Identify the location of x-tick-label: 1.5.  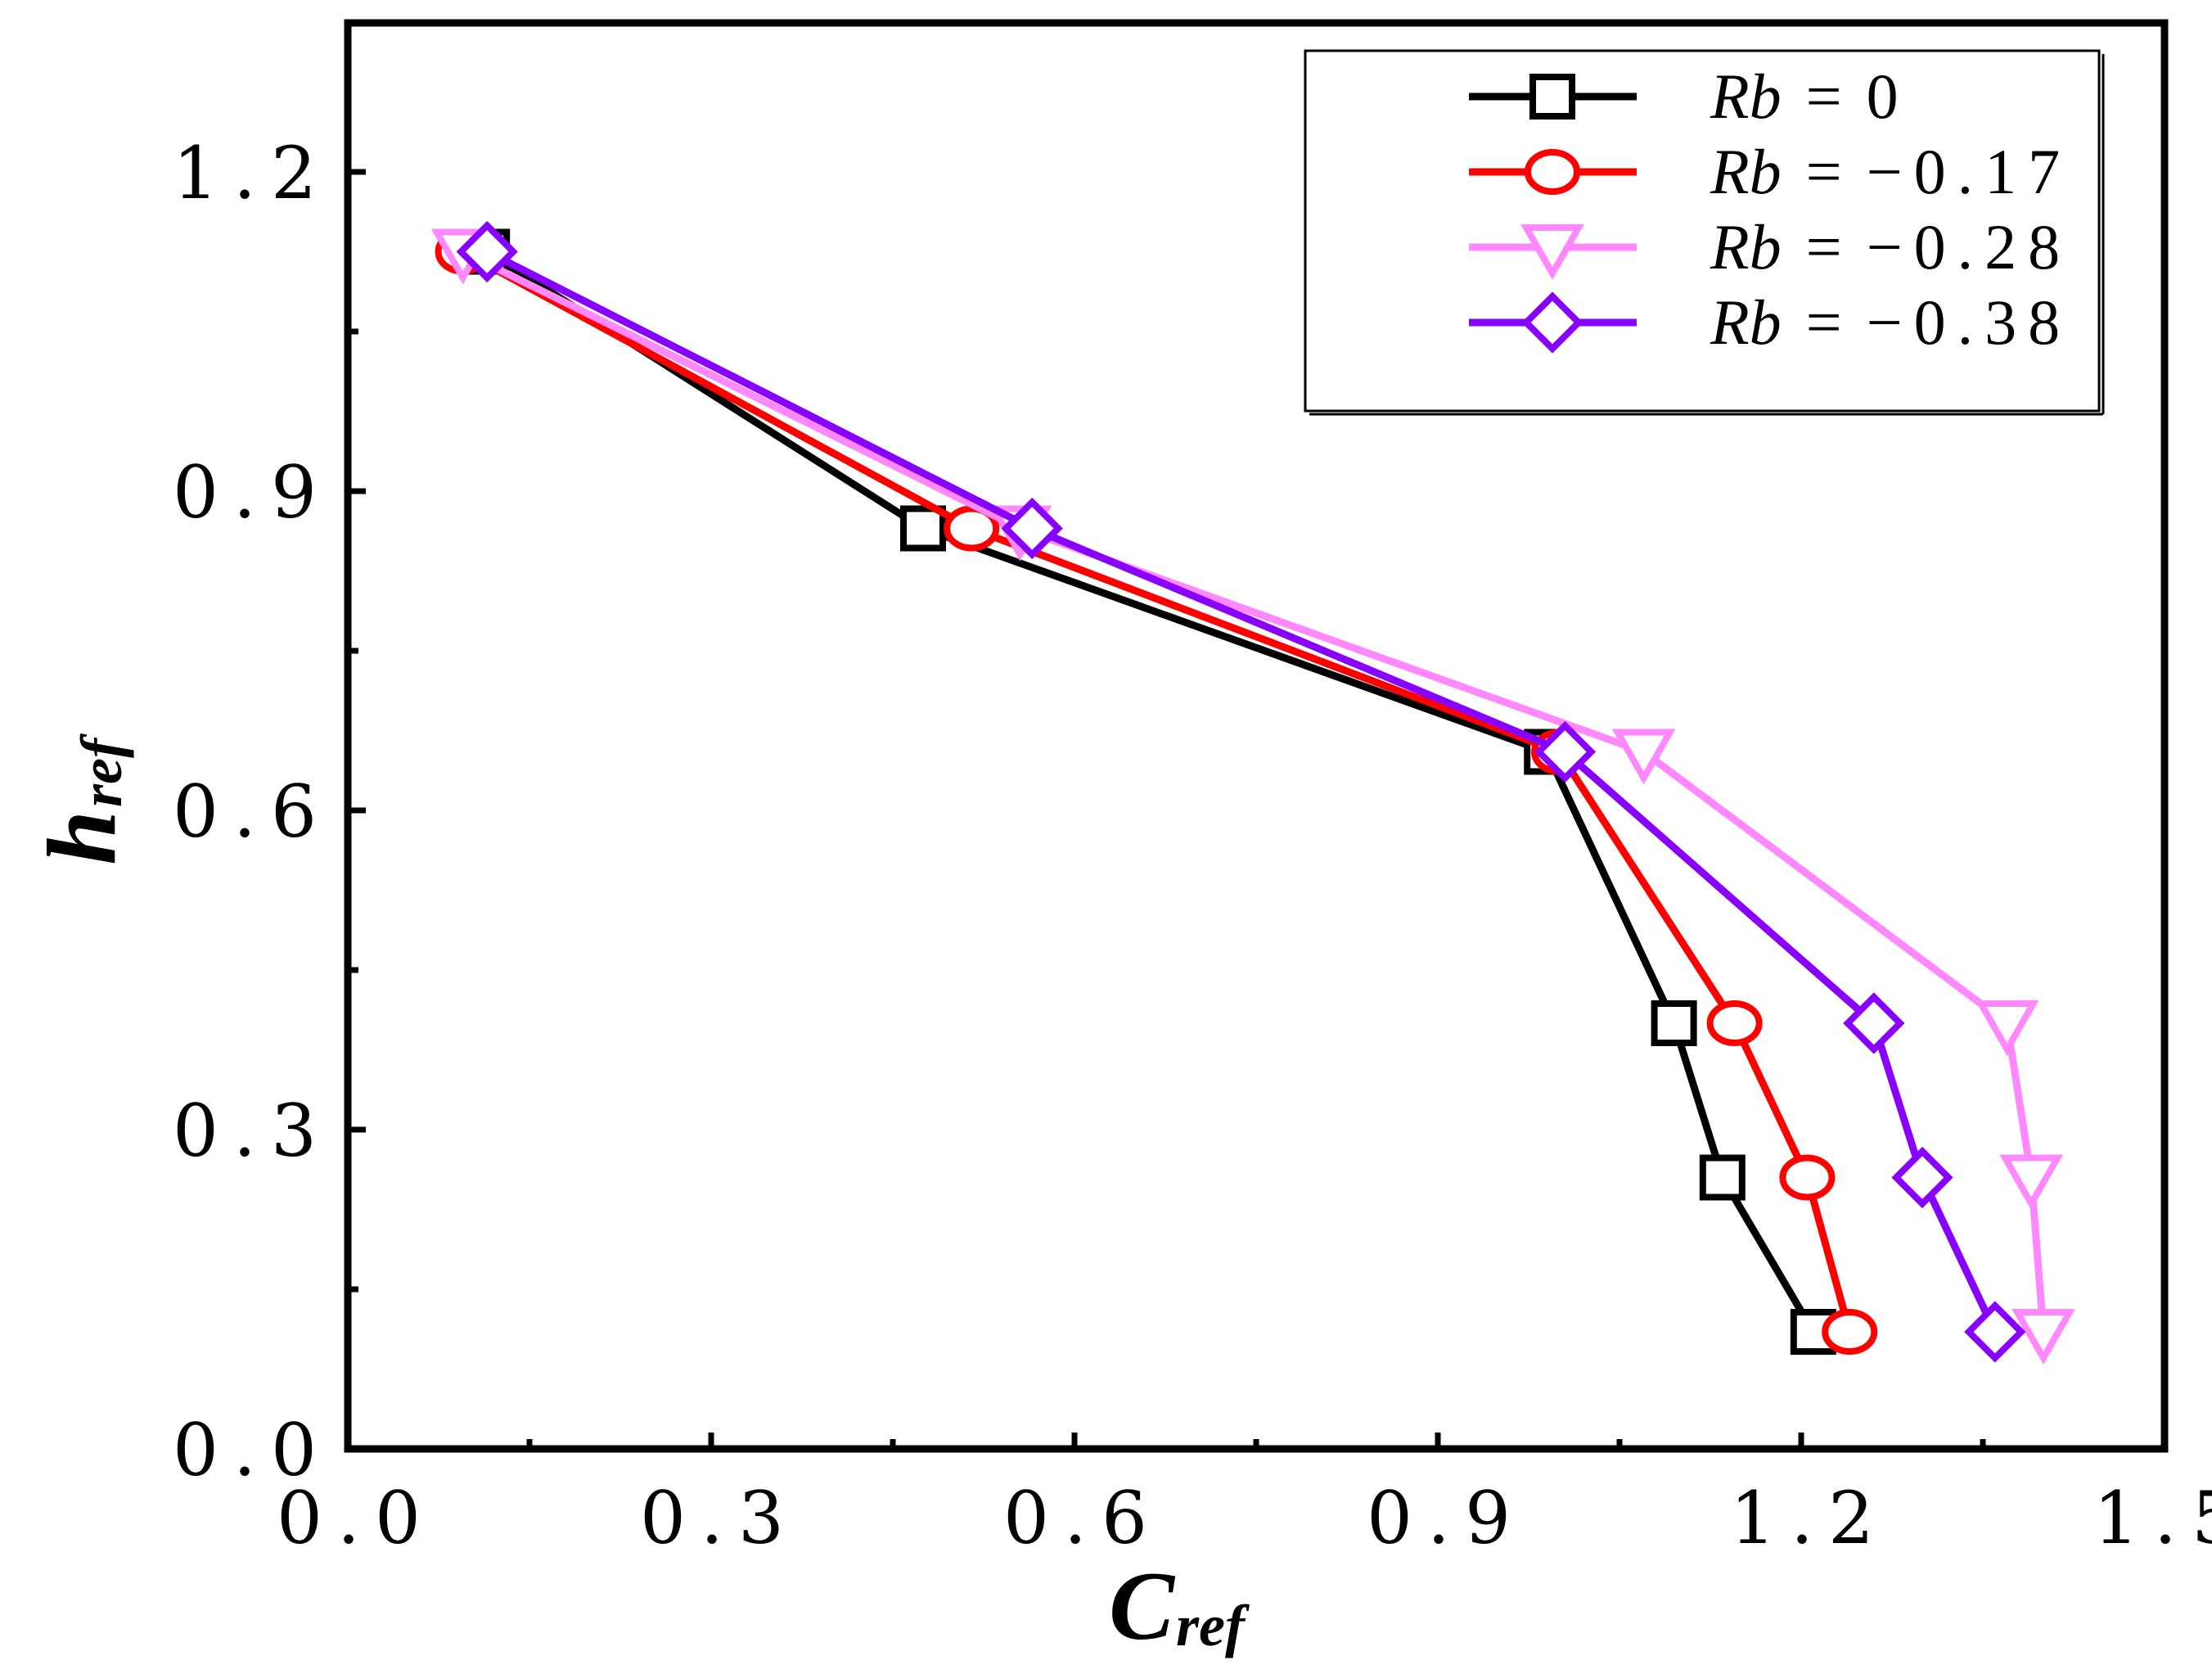
(2152, 1518).